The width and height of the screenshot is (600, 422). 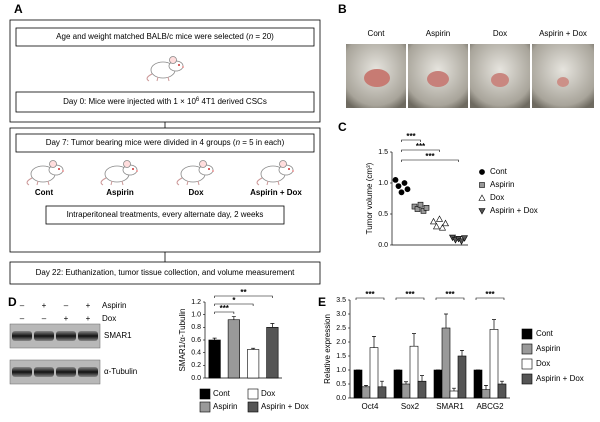 What do you see at coordinates (182, 339) in the screenshot?
I see `y-axis-label: SMAR1/α-Tubulin` at bounding box center [182, 339].